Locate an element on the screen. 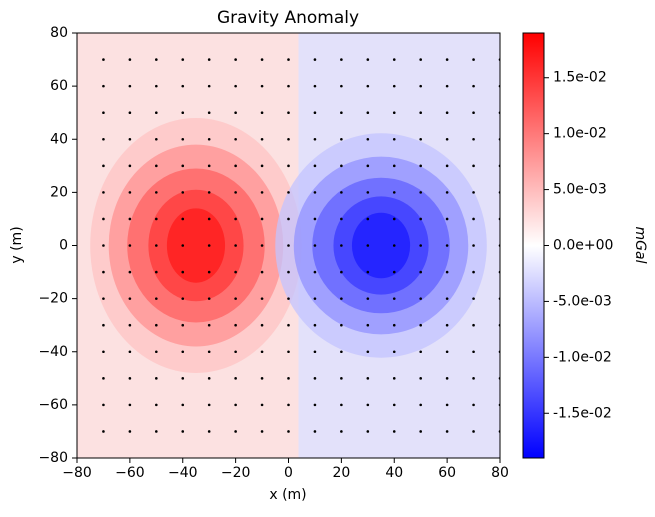 Image resolution: width=655 pixels, height=517 pixels. colorbar-tick-label: 1.5e-02 is located at coordinates (580, 78).